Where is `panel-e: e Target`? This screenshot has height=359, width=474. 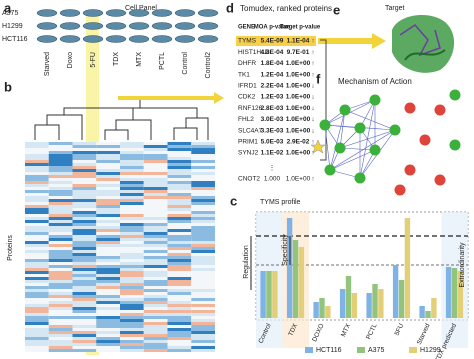
panel-e: e Target is located at coordinates (394, 37).